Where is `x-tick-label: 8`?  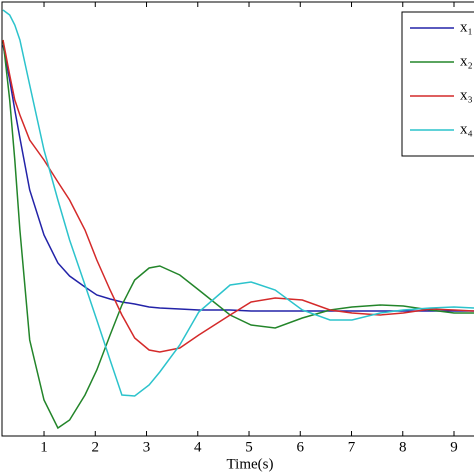 x-tick-label: 8 is located at coordinates (403, 447).